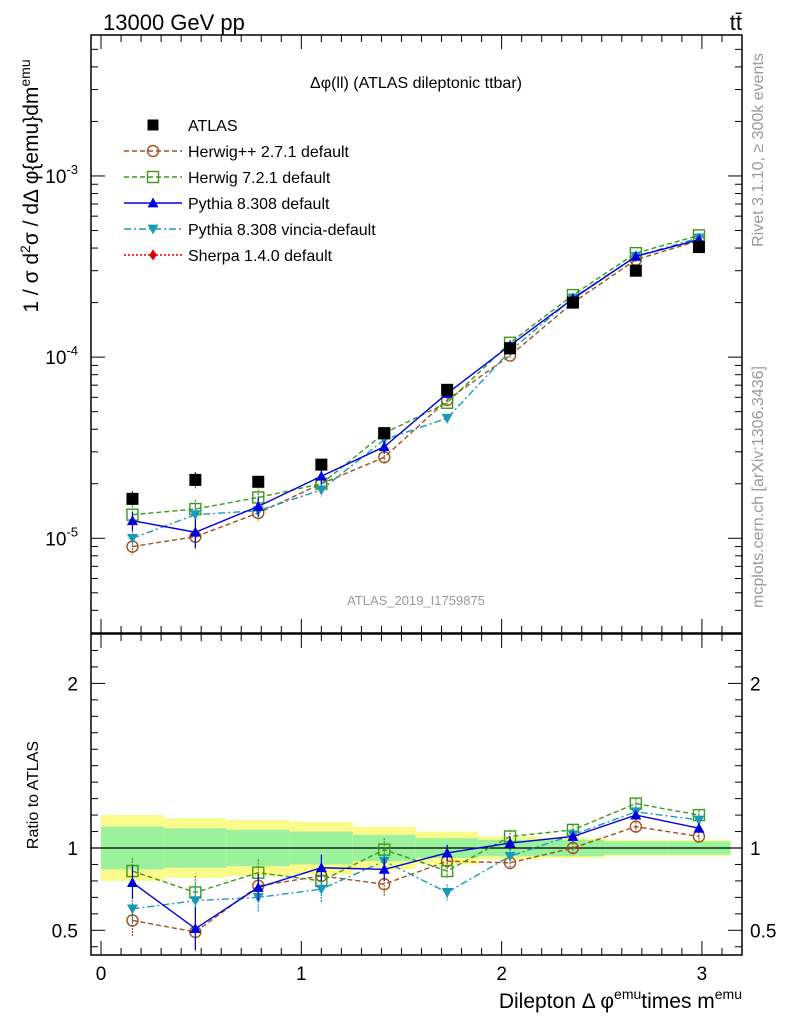 The width and height of the screenshot is (786, 1024). I want to click on ratio-ylabel: Ratio to ATLAS, so click(33, 795).